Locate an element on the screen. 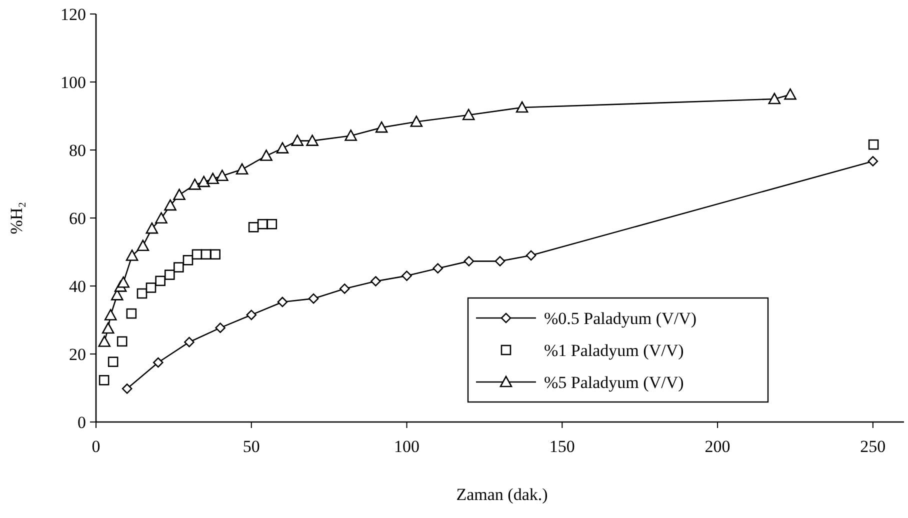 The height and width of the screenshot is (518, 908). y-tick-label: 0 is located at coordinates (82, 422).